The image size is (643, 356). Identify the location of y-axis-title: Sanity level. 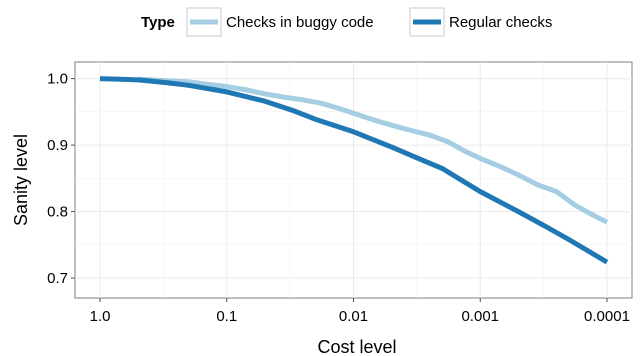
(21, 180).